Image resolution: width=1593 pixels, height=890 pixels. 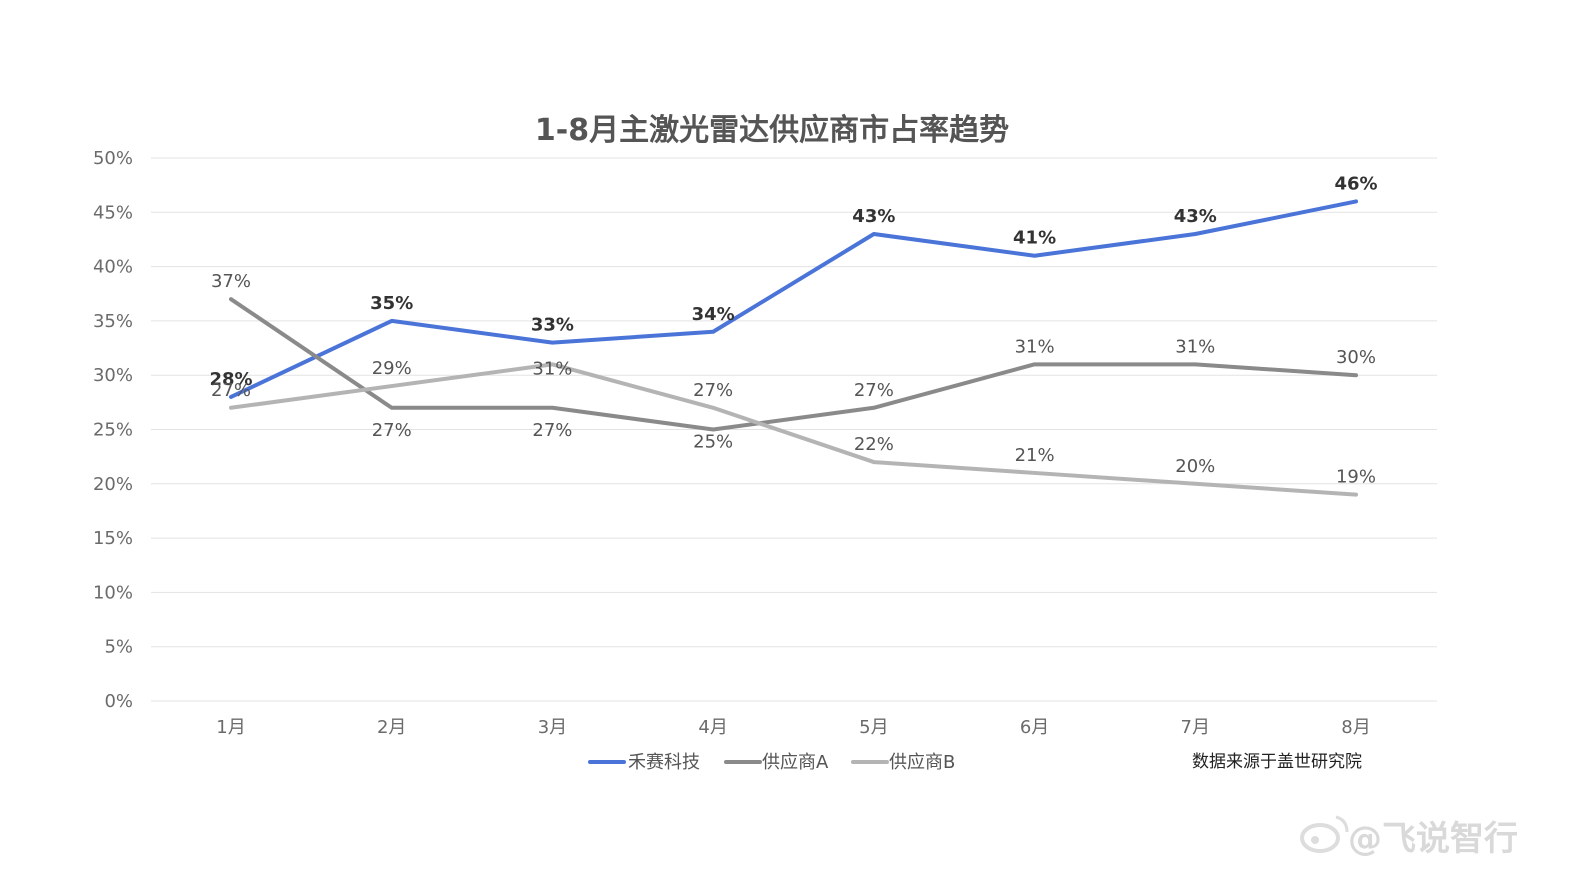 I want to click on x-tick-label: 2月, so click(x=391, y=727).